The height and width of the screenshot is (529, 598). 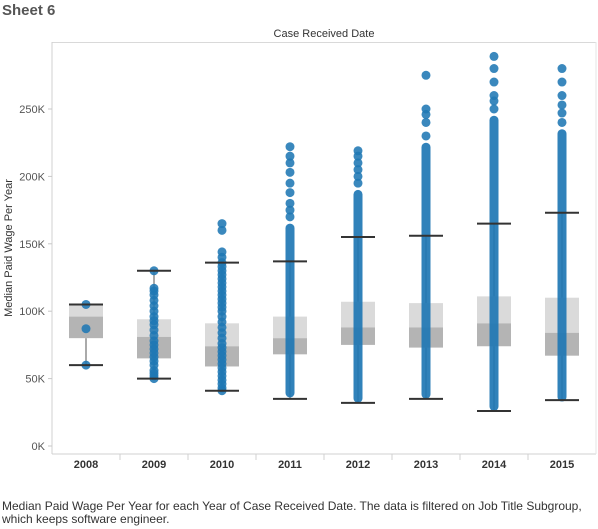 I want to click on y-tick-label: 50K, so click(x=35, y=380).